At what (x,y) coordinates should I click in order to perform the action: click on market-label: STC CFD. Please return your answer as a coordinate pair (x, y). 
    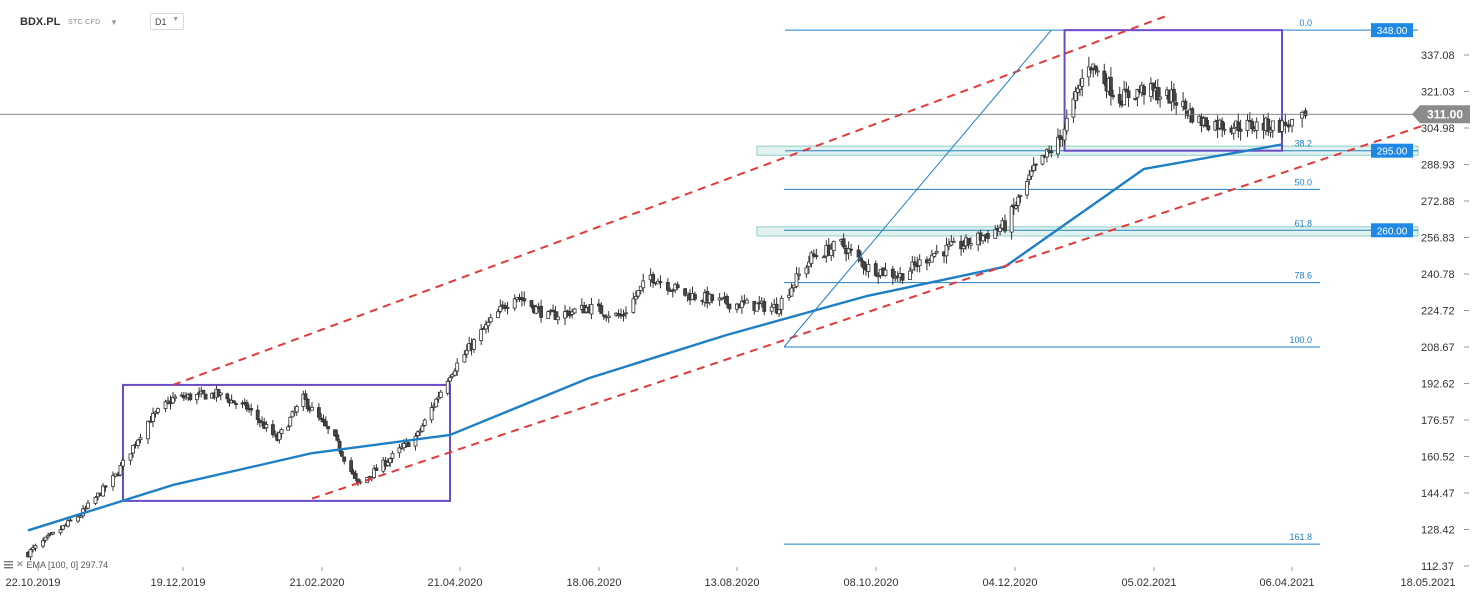
    Looking at the image, I should click on (84, 22).